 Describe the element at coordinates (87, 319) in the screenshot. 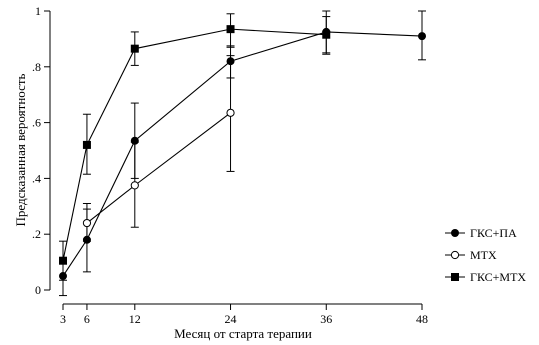

I see `x-tick-label: 6` at that location.